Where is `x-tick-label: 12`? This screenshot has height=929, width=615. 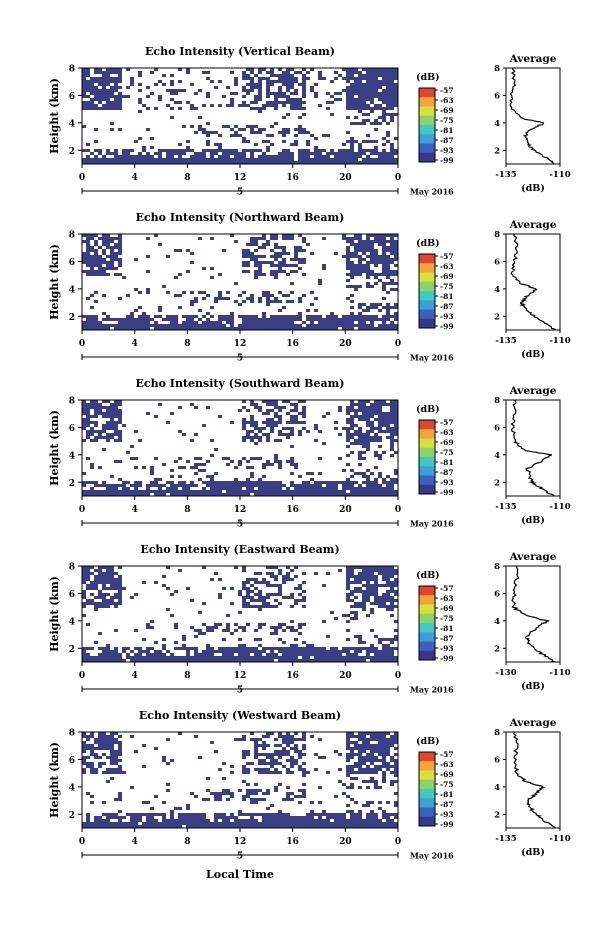 x-tick-label: 12 is located at coordinates (240, 344).